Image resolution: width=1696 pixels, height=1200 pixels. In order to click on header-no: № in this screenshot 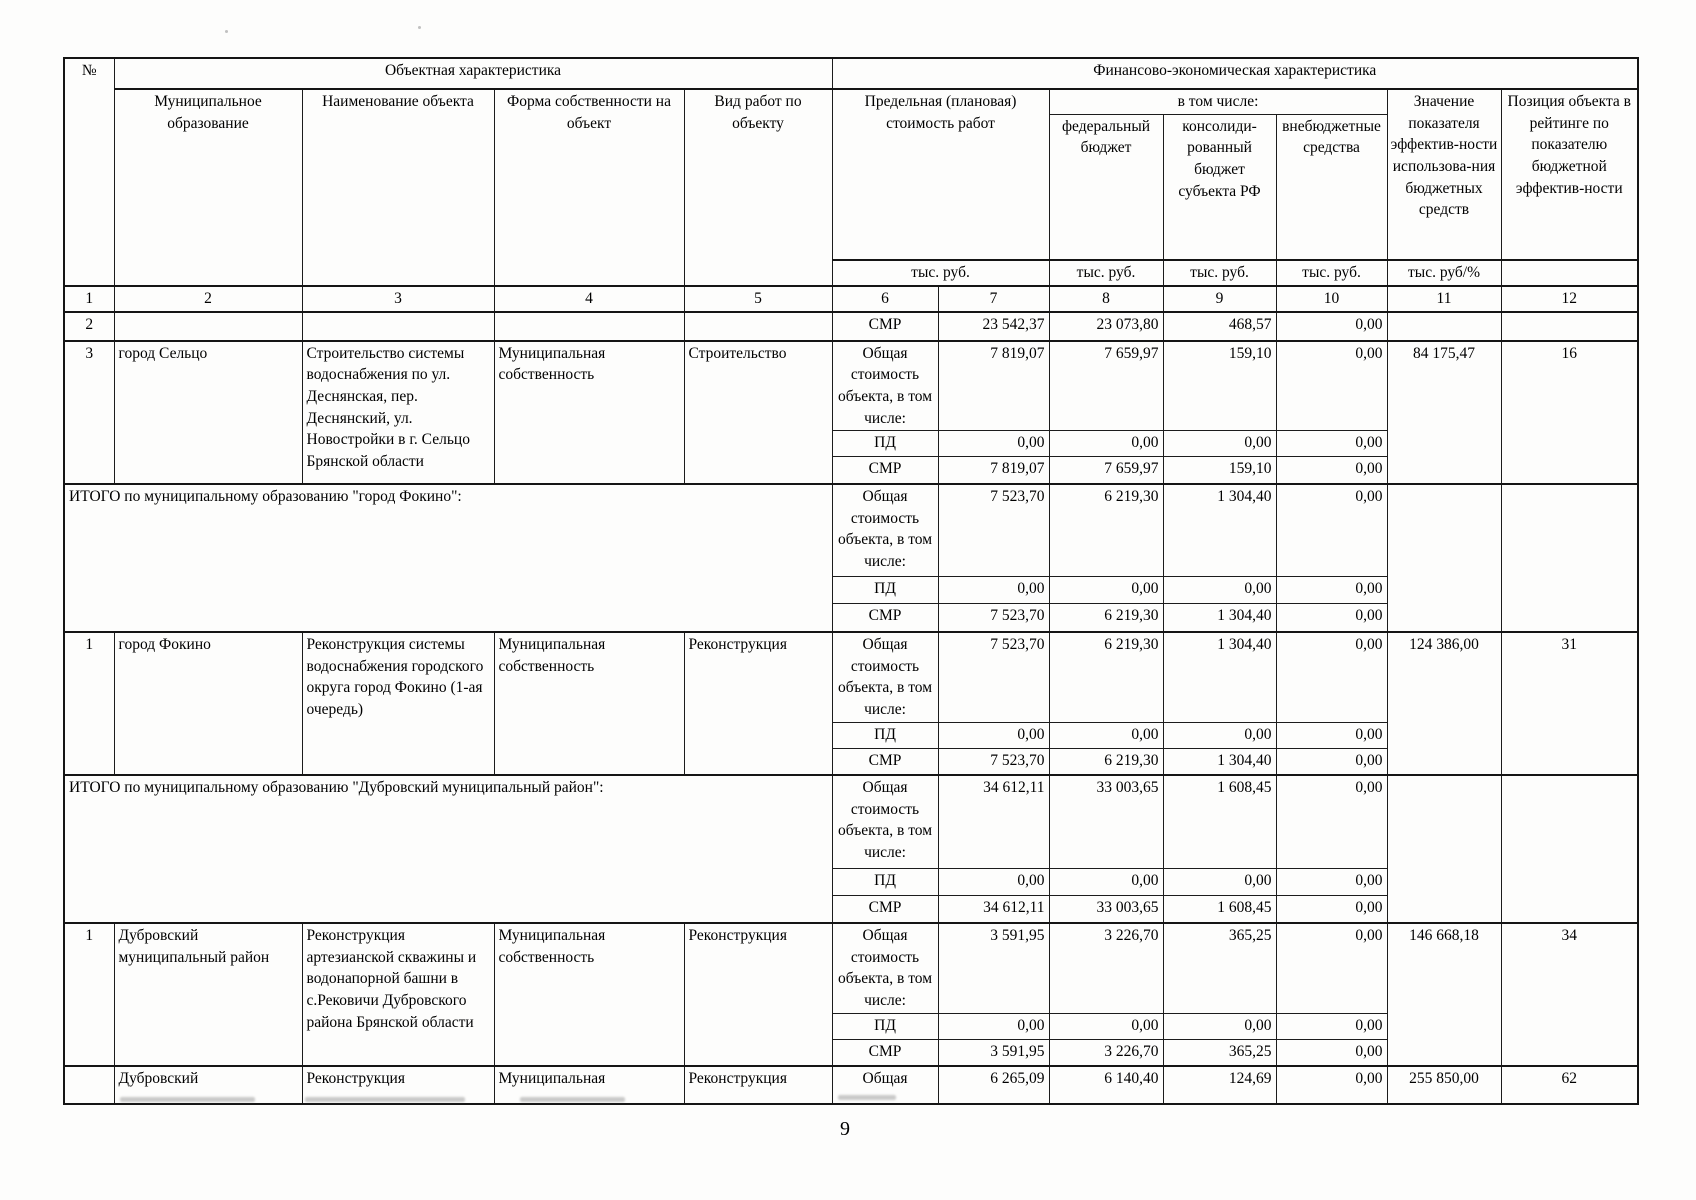, I will do `click(89, 172)`.